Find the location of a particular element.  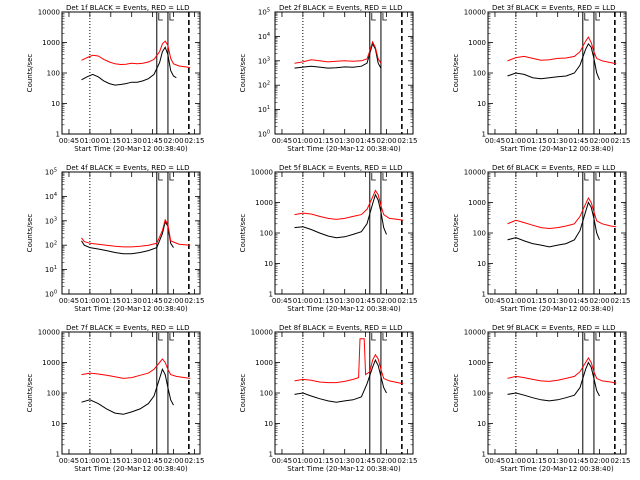

panel-title: Det 9f BLACK = Events, RED = LLD is located at coordinates (553, 328).